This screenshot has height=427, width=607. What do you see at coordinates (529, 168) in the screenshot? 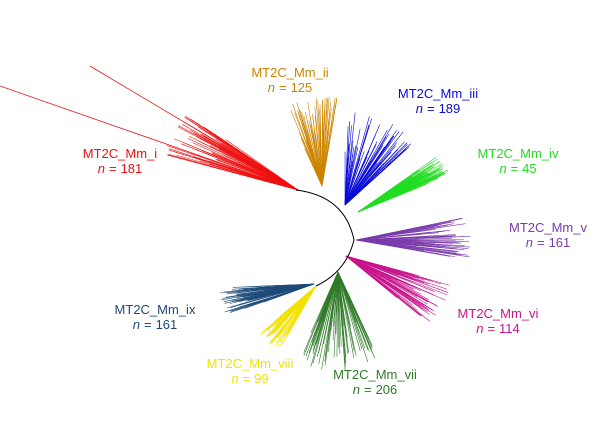
I see `count-value: 45` at bounding box center [529, 168].